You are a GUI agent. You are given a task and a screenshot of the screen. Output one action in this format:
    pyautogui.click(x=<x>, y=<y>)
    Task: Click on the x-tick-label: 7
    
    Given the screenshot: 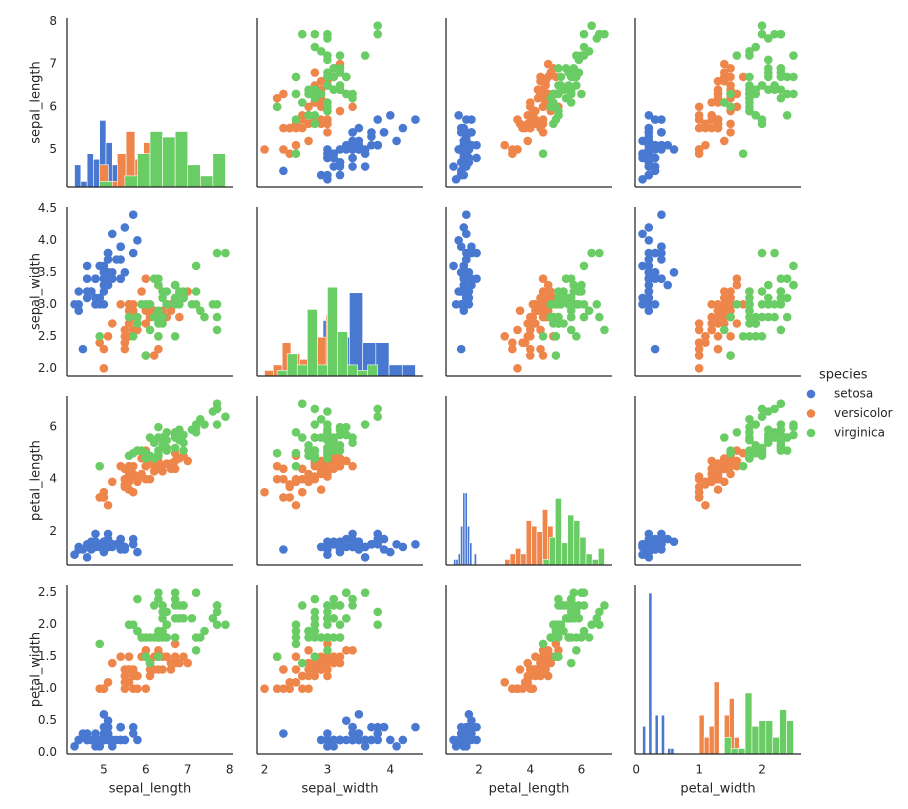 What is the action you would take?
    pyautogui.click(x=188, y=770)
    